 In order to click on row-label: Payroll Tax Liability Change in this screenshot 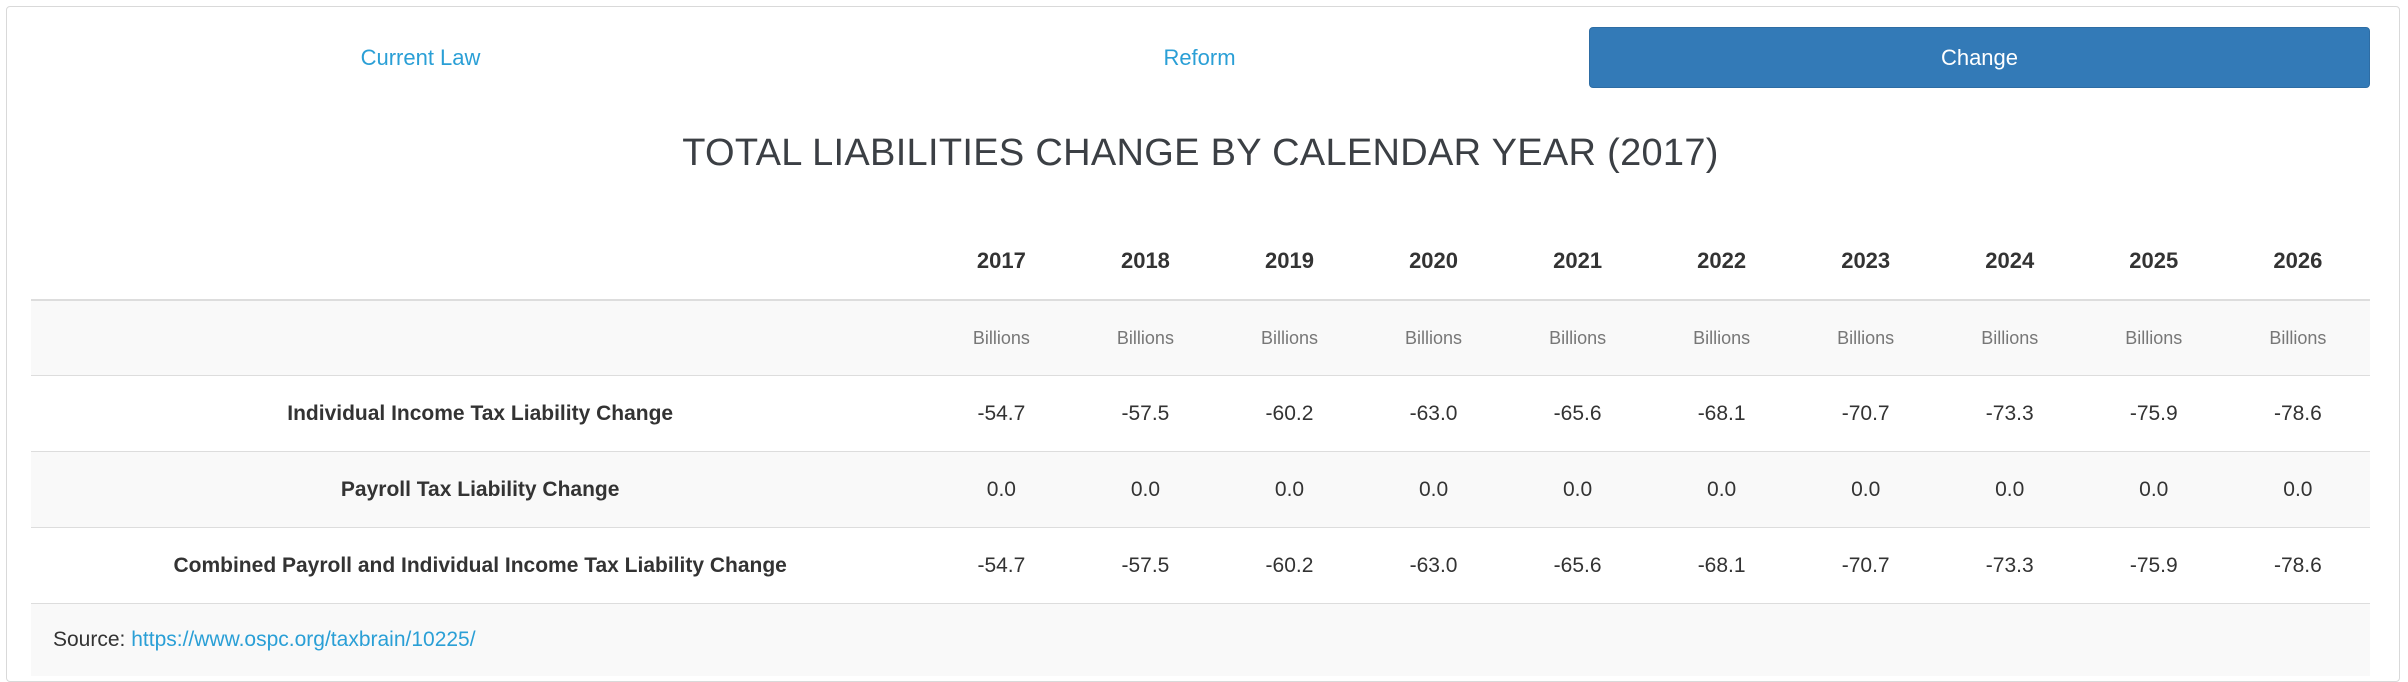, I will do `click(480, 489)`.